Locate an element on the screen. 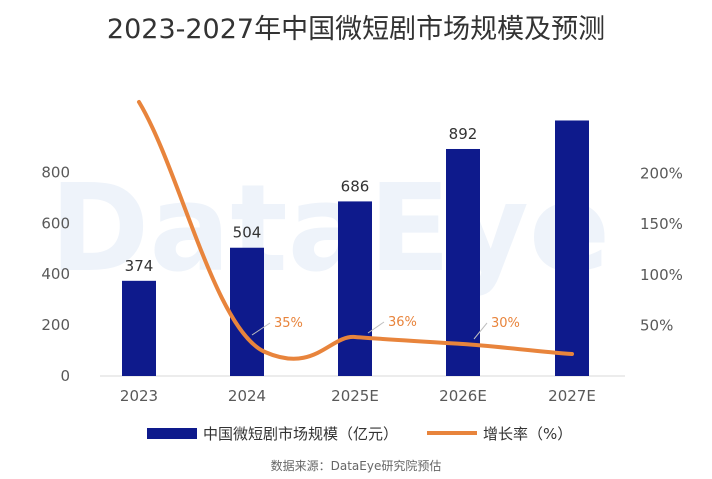 Image resolution: width=712 pixels, height=479 pixels. rate-leader-2025E is located at coordinates (376, 327).